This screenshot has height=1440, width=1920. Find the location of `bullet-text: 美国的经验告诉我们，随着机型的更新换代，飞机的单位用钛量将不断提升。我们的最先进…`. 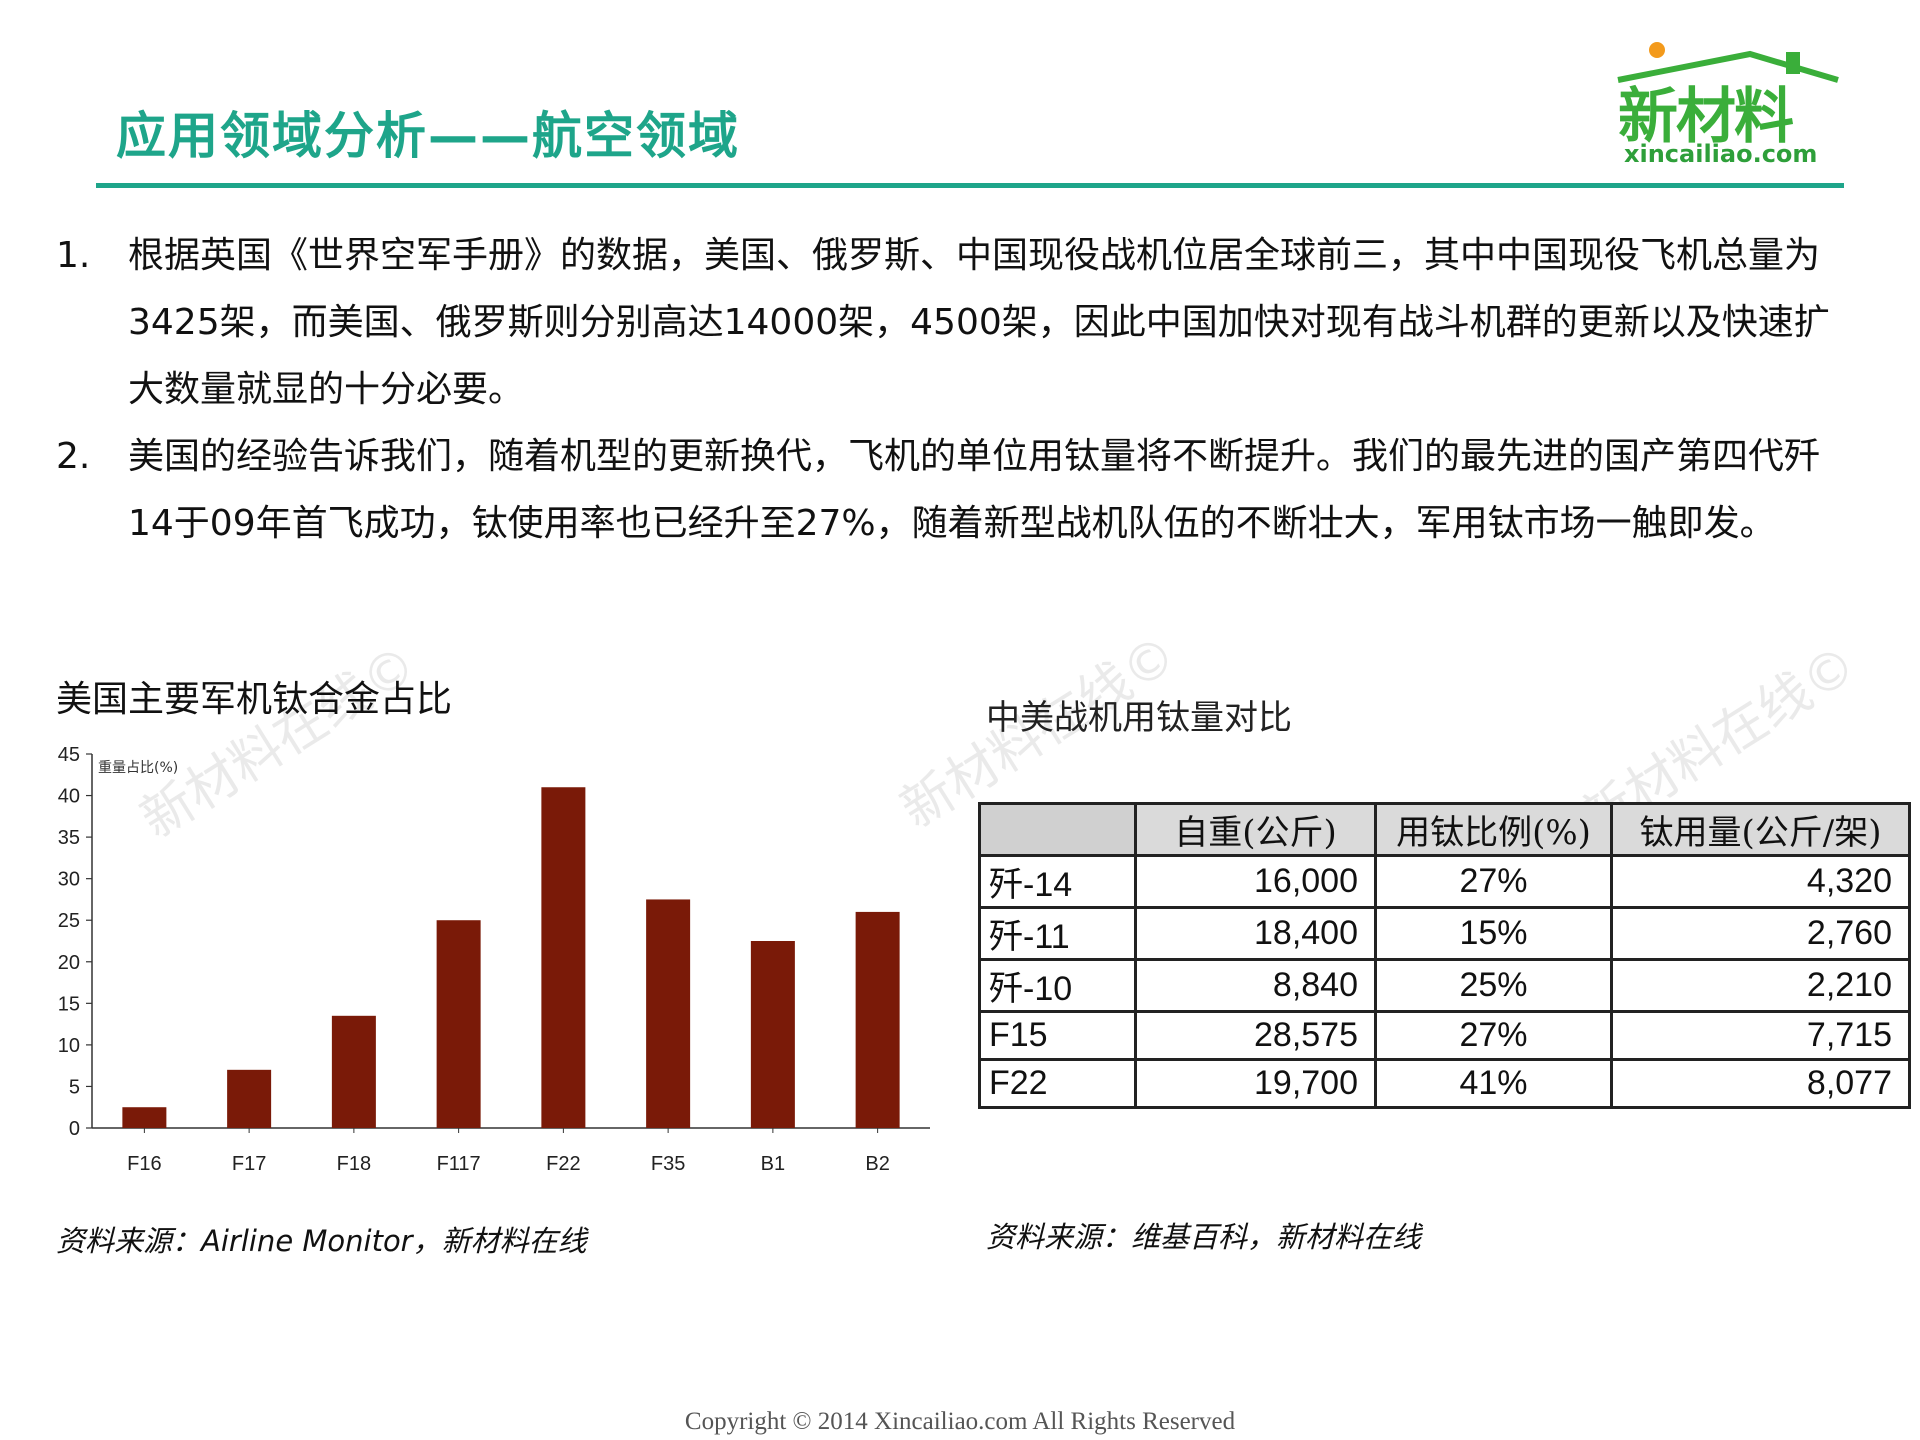

bullet-text: 美国的经验告诉我们，随着机型的更新换代，飞机的单位用钛量将不断提升。我们的最先进… is located at coordinates (974, 490).